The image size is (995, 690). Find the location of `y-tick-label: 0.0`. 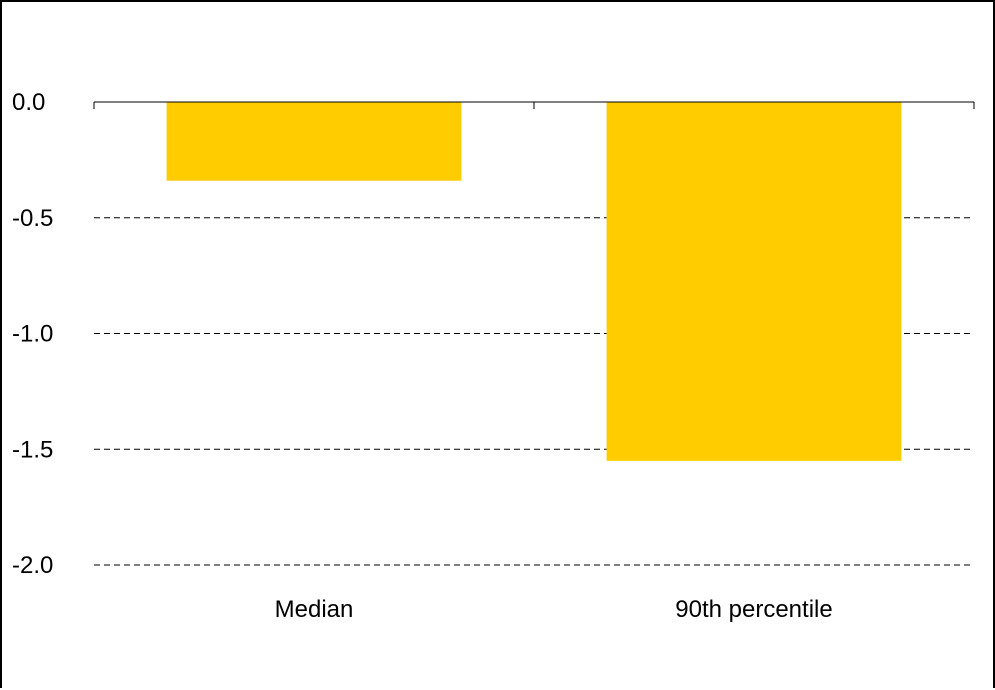

y-tick-label: 0.0 is located at coordinates (28, 102).